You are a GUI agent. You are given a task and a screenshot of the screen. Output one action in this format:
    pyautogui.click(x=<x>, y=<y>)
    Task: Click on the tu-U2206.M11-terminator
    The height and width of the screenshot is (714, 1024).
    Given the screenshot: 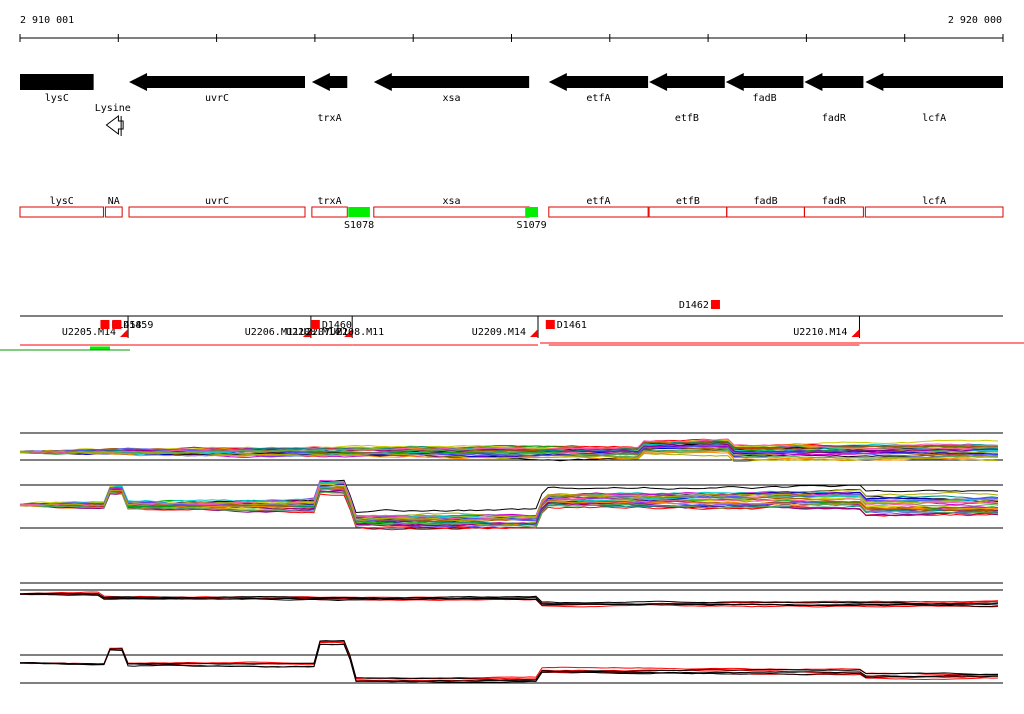 What is the action you would take?
    pyautogui.click(x=306, y=333)
    